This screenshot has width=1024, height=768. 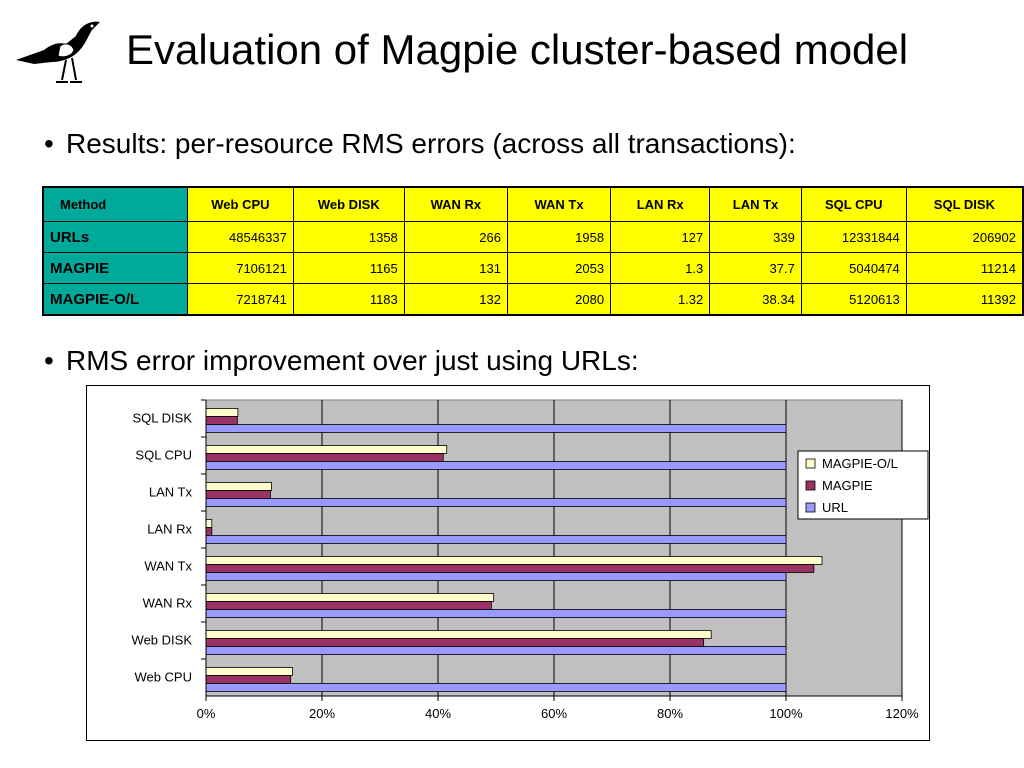 What do you see at coordinates (853, 204) in the screenshot?
I see `column-header-sql-cpu: SQL CPU` at bounding box center [853, 204].